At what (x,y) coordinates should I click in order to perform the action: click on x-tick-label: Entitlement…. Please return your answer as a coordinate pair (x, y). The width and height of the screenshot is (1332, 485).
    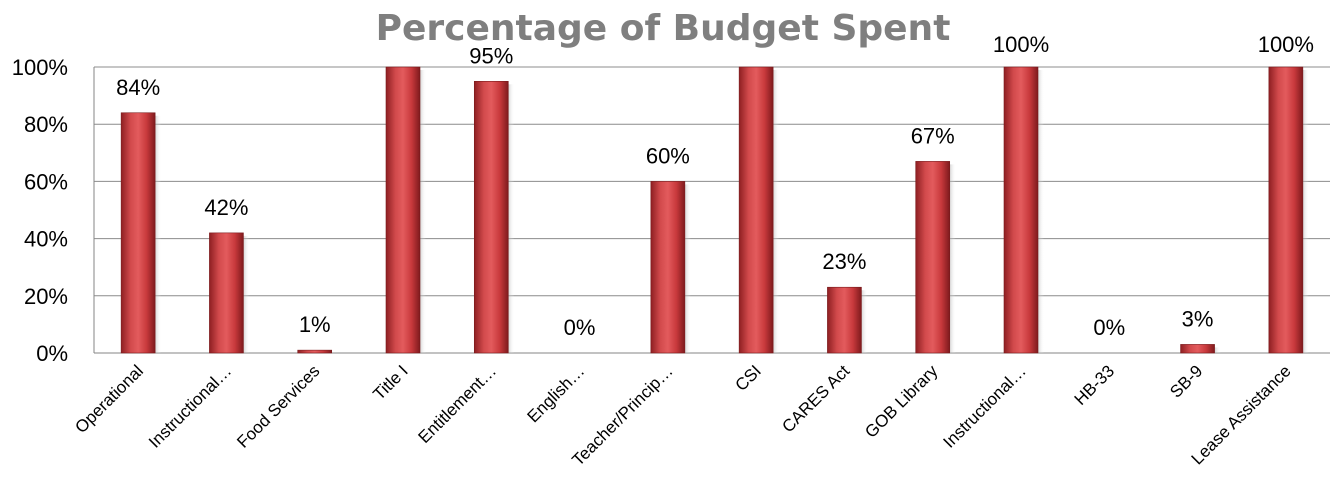
    Looking at the image, I should click on (458, 404).